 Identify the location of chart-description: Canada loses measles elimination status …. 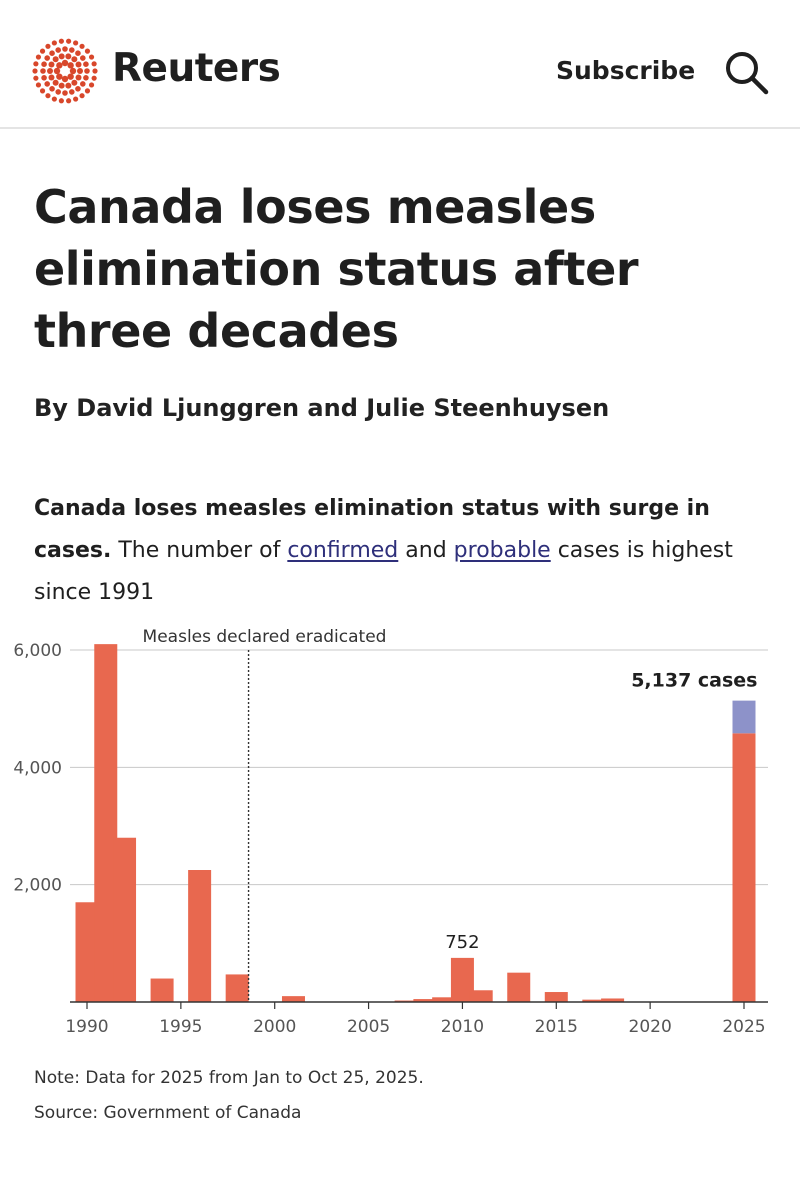
(404, 551).